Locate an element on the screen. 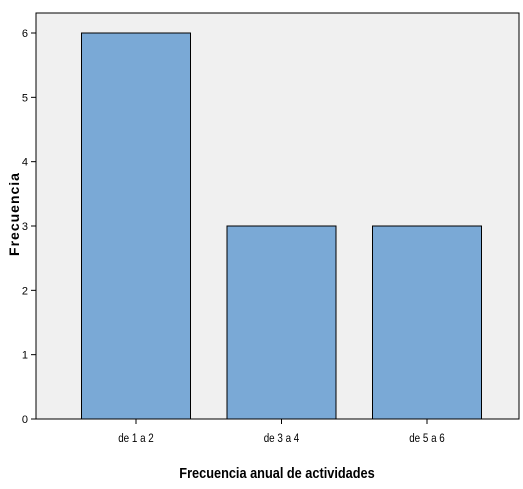  y-tick-label: 2 is located at coordinates (25, 291).